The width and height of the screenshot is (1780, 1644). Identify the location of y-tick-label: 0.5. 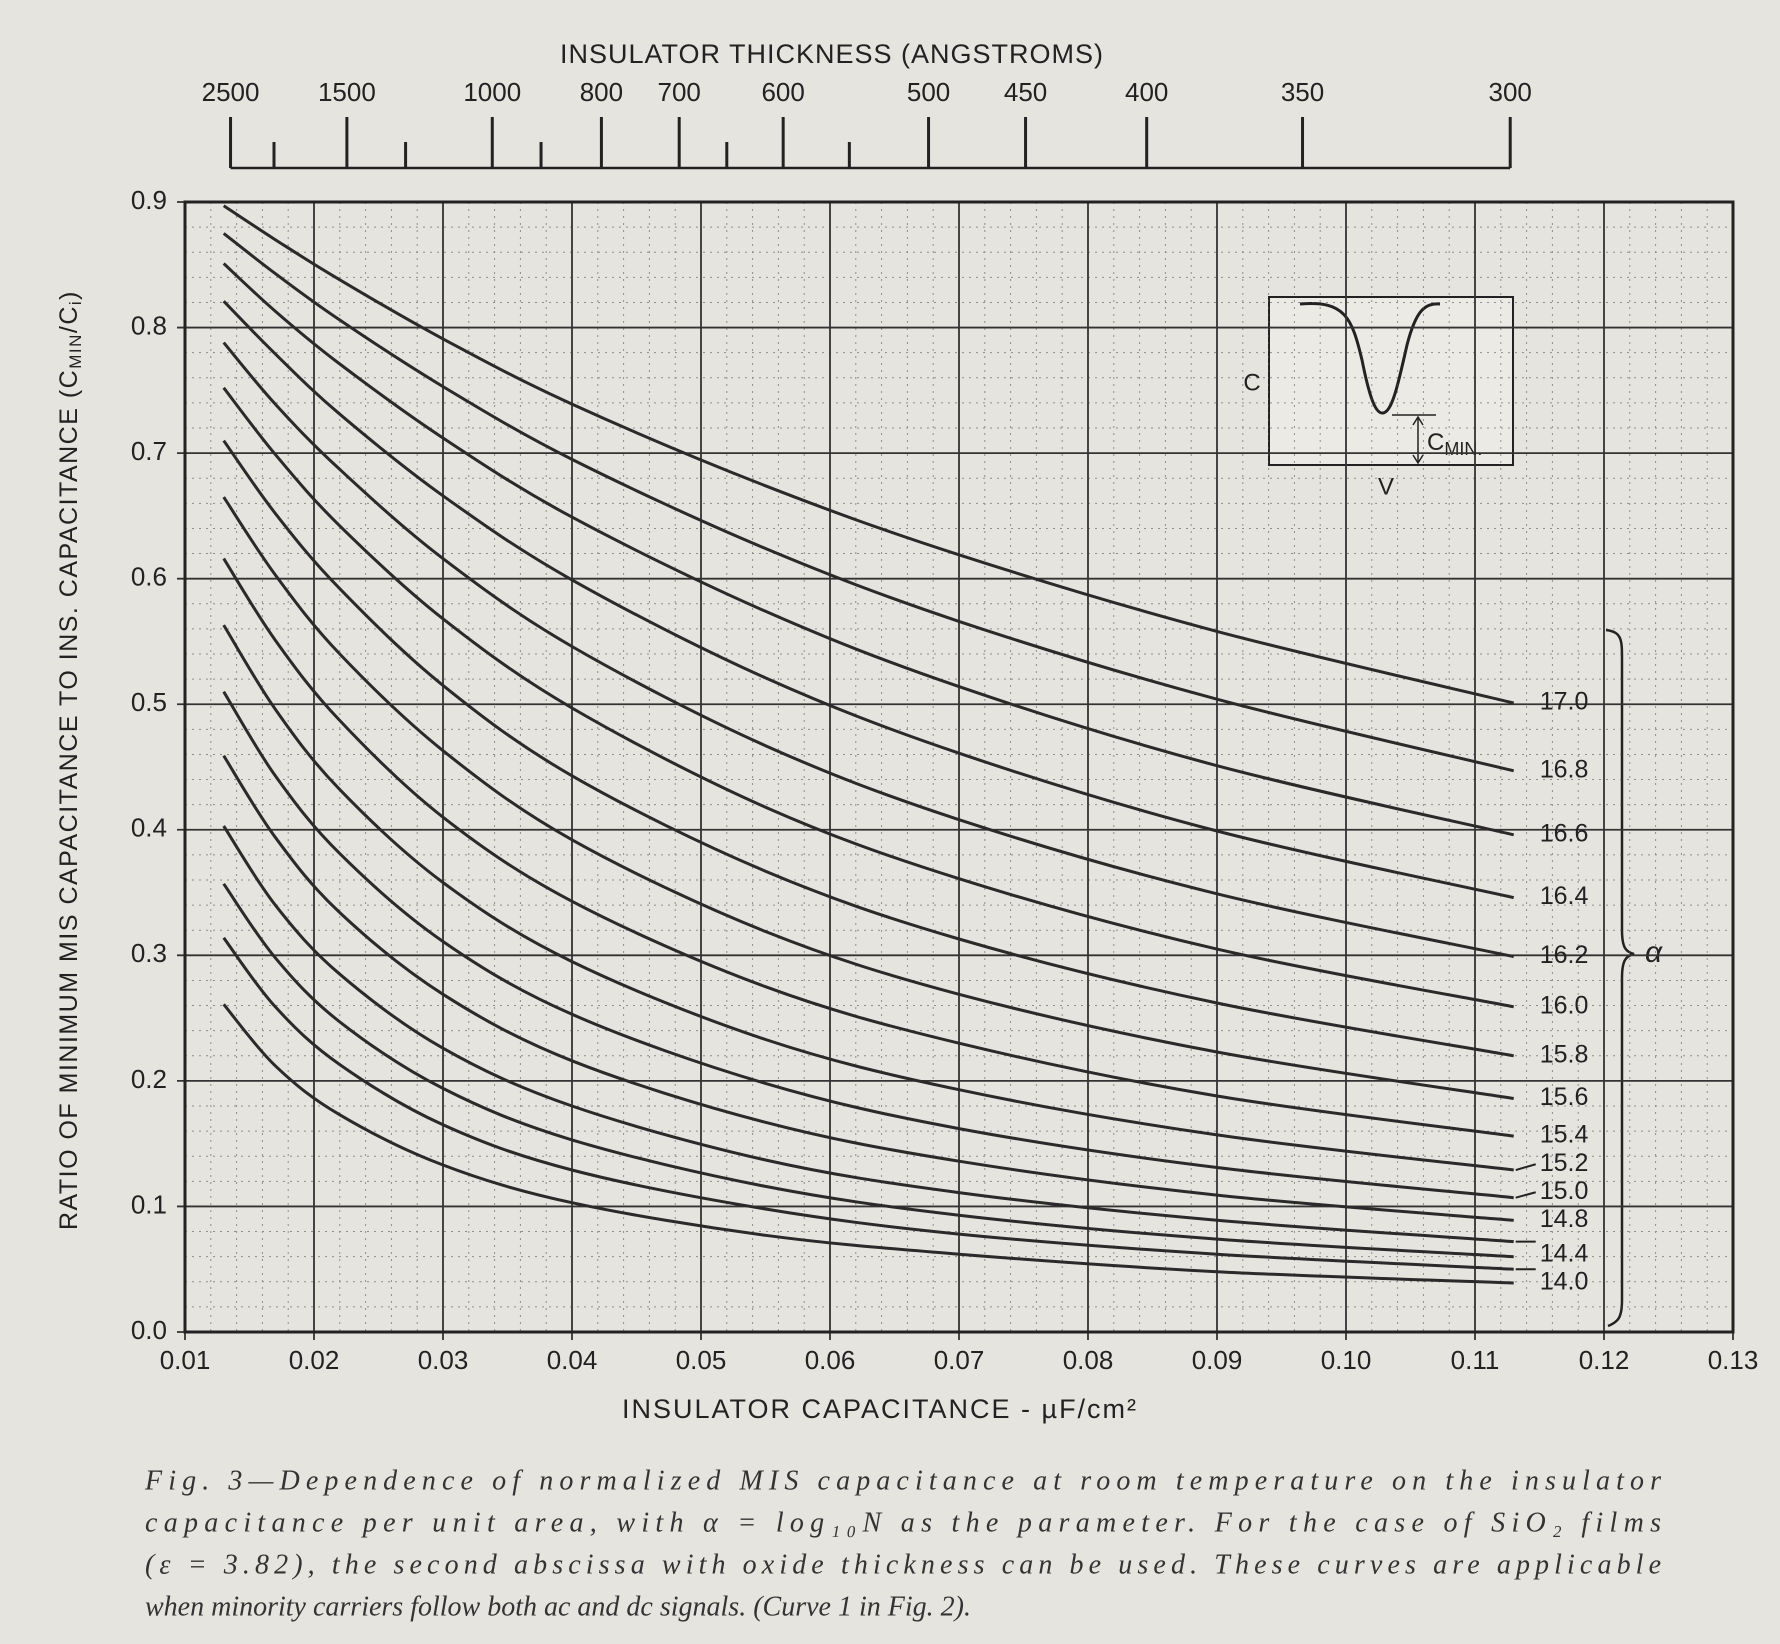
(149, 702).